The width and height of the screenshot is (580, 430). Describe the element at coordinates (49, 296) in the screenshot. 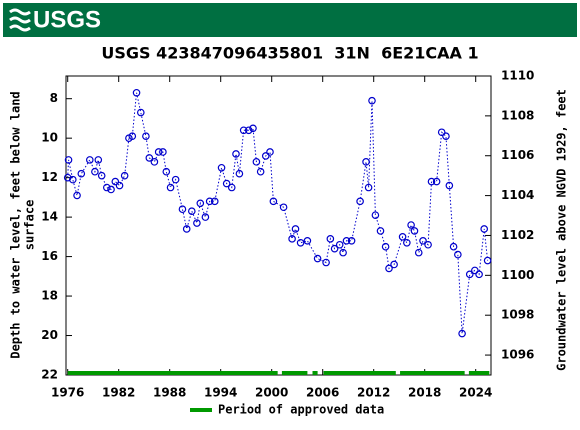

I see `y-tick-label: 18` at that location.